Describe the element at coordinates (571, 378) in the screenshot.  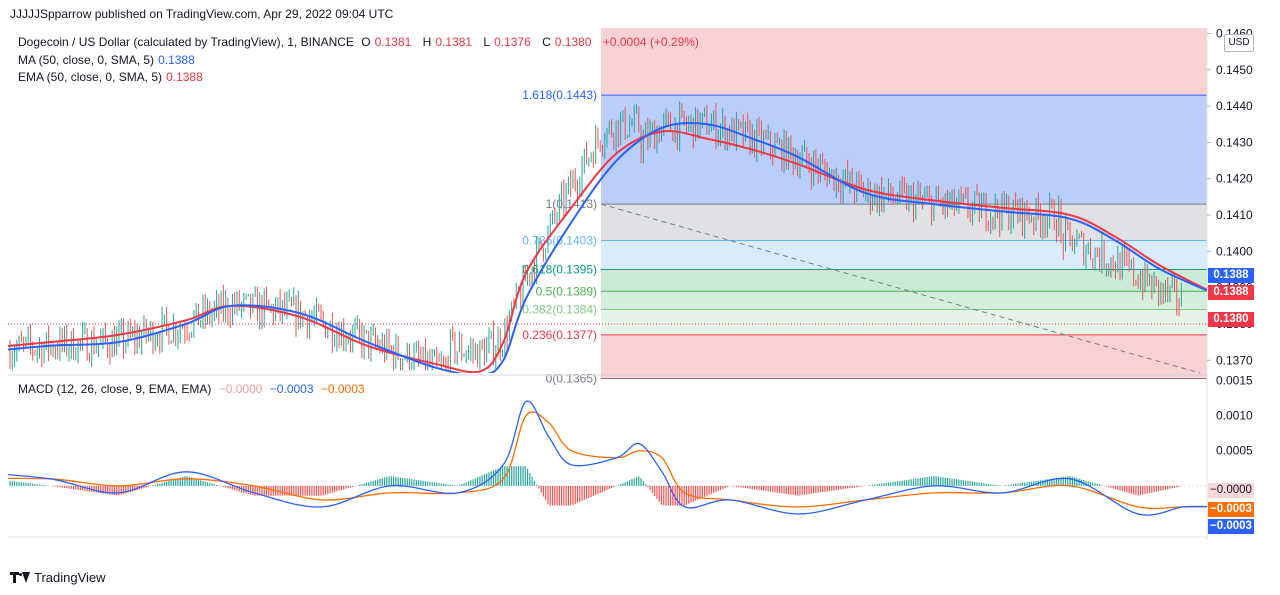
I see `fib-level-label: 0(0.1365)` at that location.